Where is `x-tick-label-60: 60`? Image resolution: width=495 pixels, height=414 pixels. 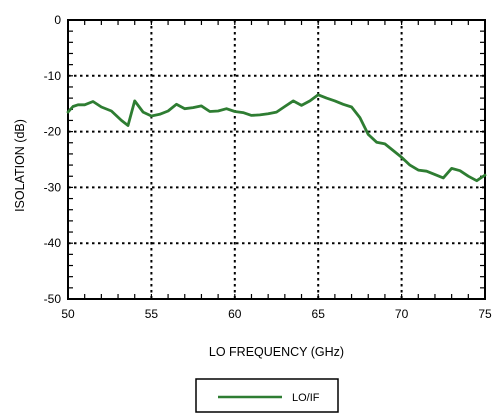
x-tick-label-60: 60 is located at coordinates (235, 314).